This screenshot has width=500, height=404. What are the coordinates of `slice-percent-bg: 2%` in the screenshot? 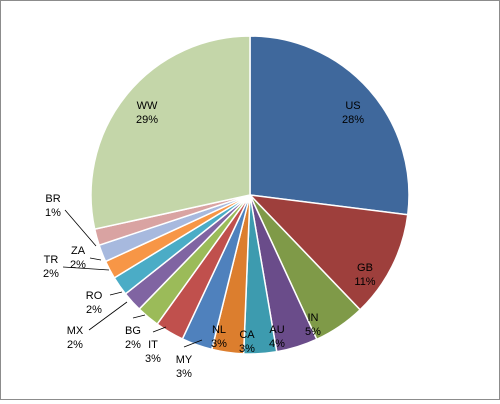 It's located at (133, 345).